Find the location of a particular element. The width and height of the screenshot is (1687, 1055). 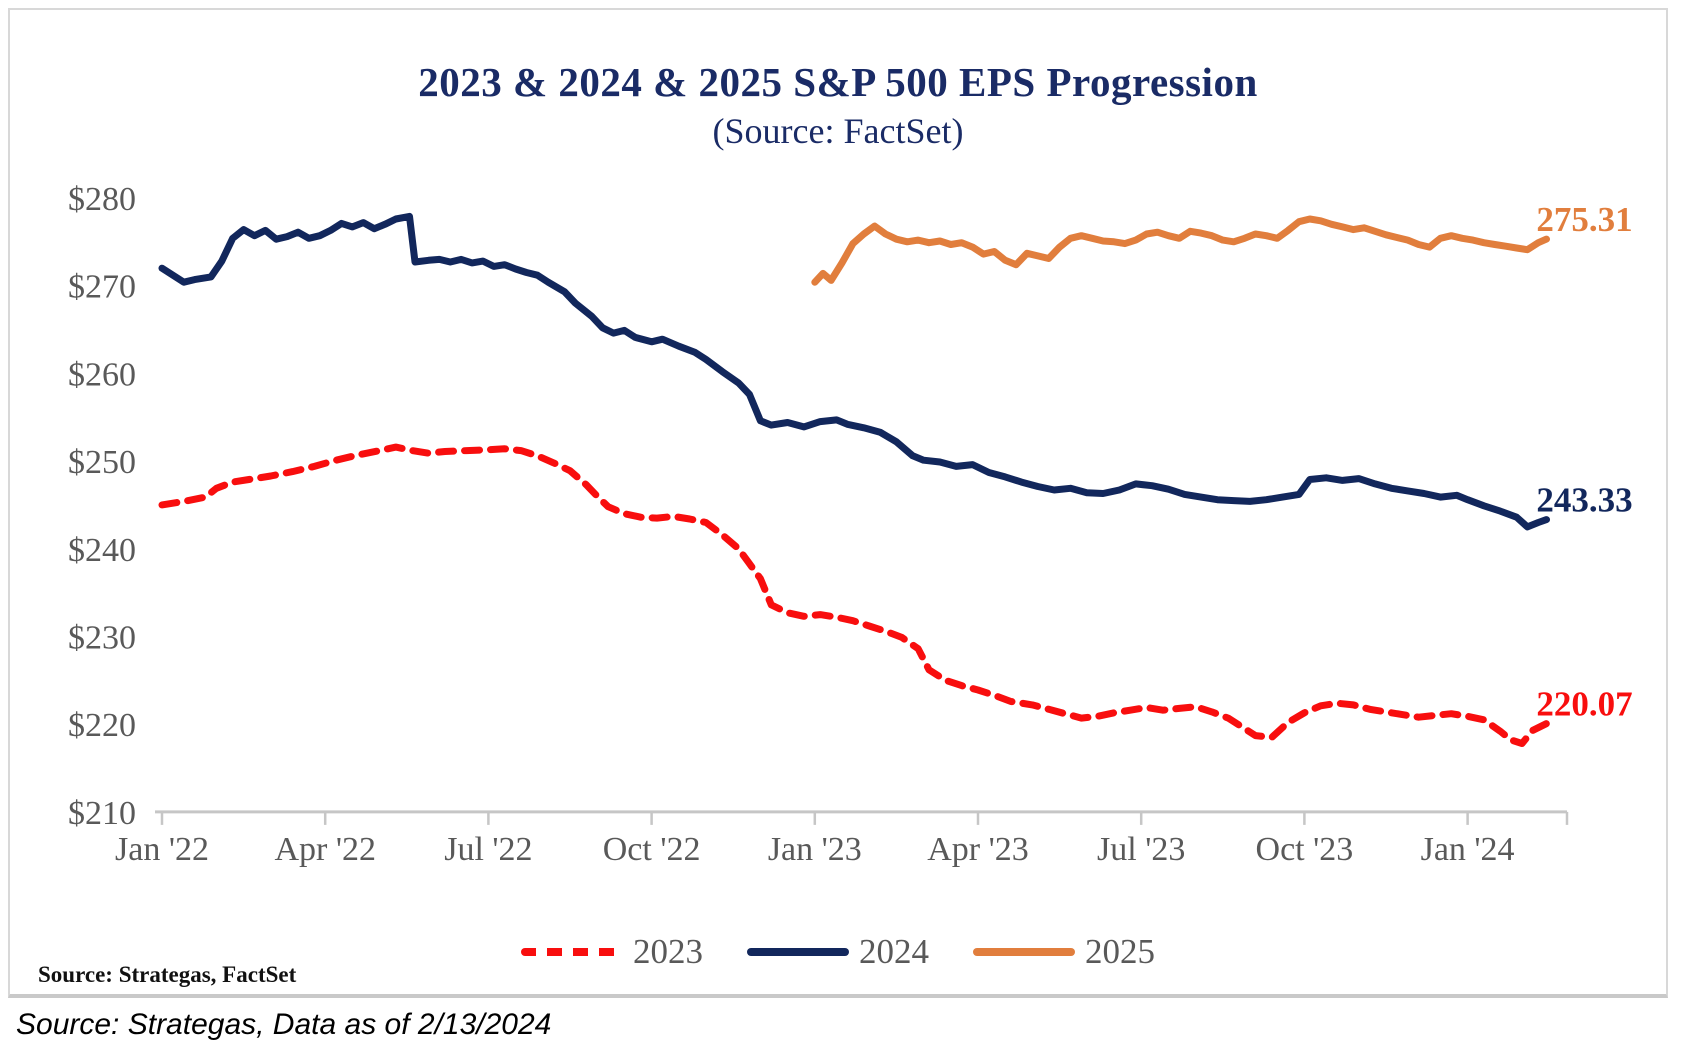

x-tick-label: Jan '23 is located at coordinates (815, 849).